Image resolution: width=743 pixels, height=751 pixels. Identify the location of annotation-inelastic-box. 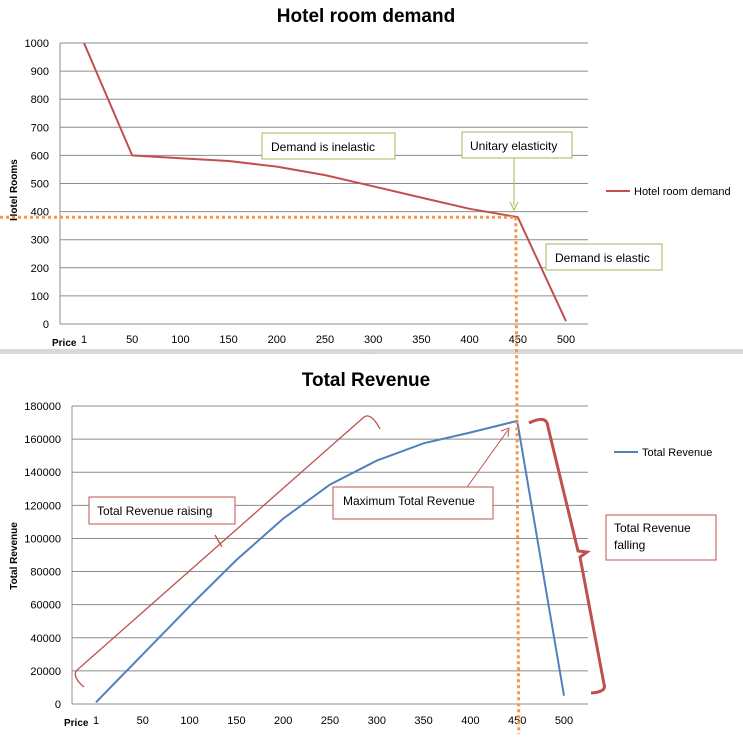
(328, 146).